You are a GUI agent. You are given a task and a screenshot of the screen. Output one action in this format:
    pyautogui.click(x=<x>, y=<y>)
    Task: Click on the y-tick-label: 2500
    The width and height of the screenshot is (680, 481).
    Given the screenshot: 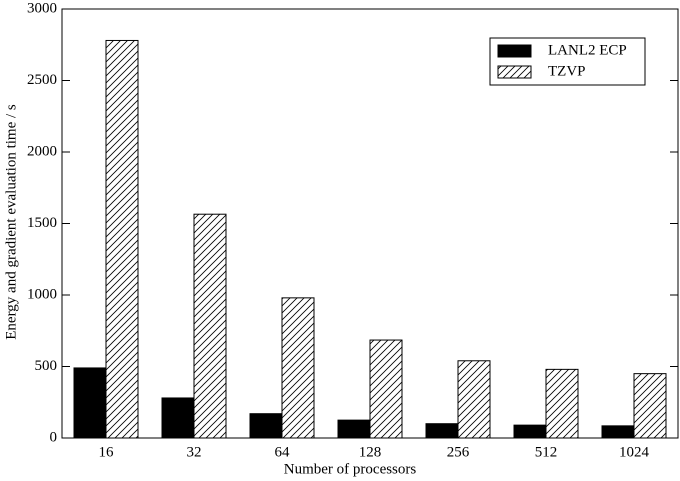 What is the action you would take?
    pyautogui.click(x=42, y=80)
    